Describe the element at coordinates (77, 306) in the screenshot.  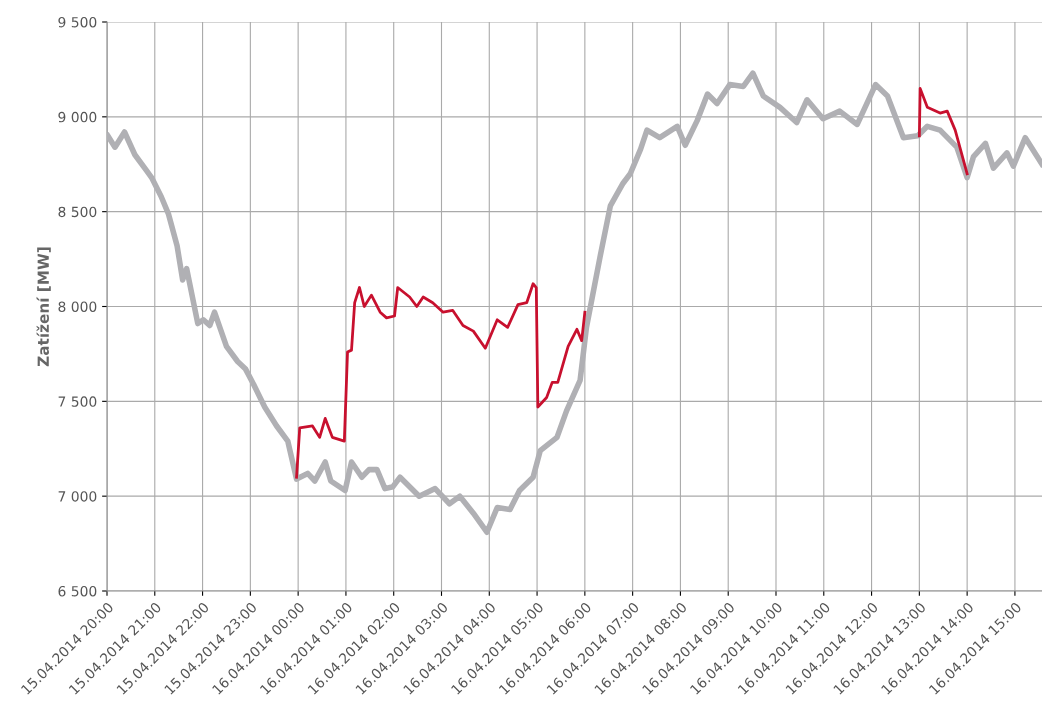
I see `y-tick-label: 8 000` at that location.